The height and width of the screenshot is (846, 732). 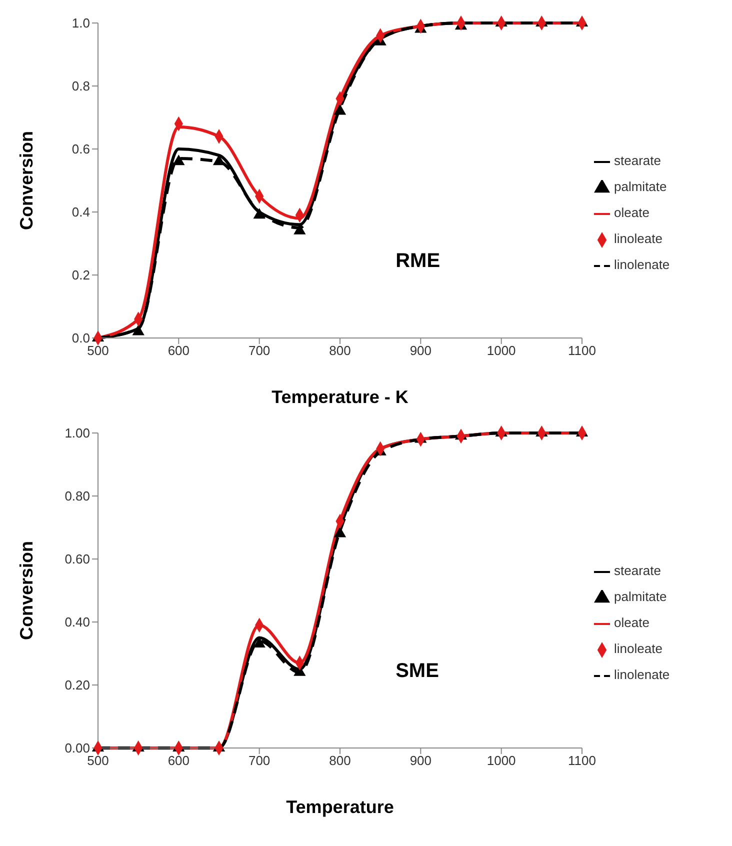 I want to click on y-tick-label: 0.80, so click(x=77, y=496).